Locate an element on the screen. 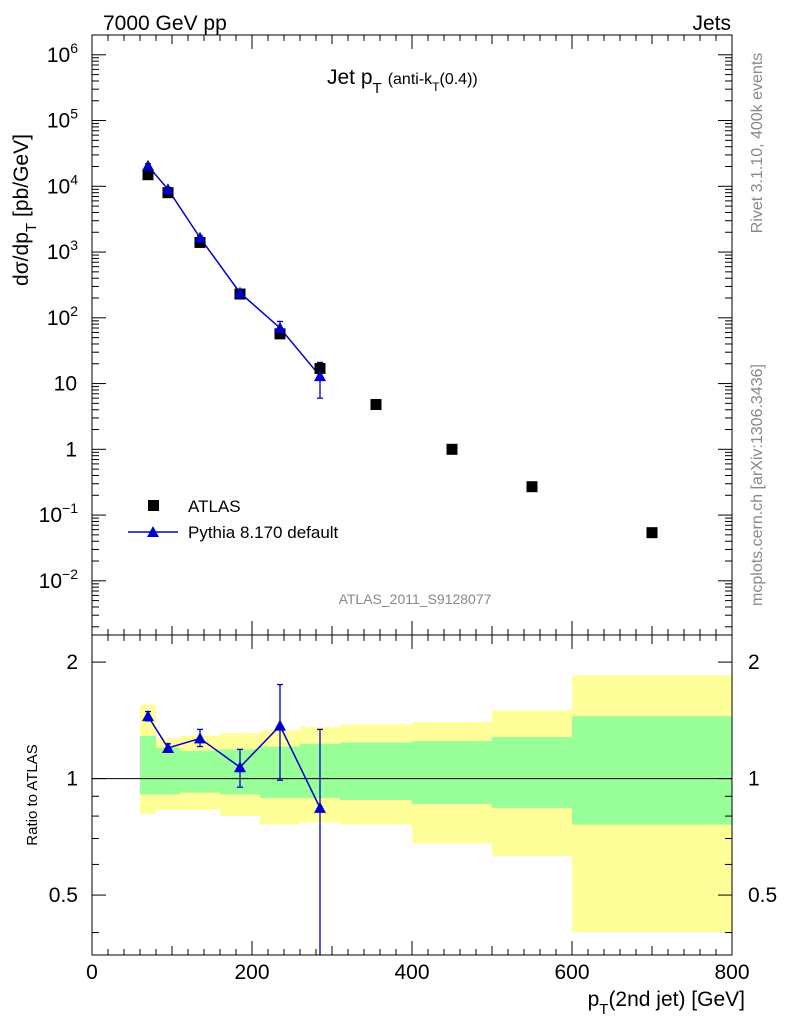 This screenshot has width=786, height=1024. y-tick-label: 1 is located at coordinates (71, 449).